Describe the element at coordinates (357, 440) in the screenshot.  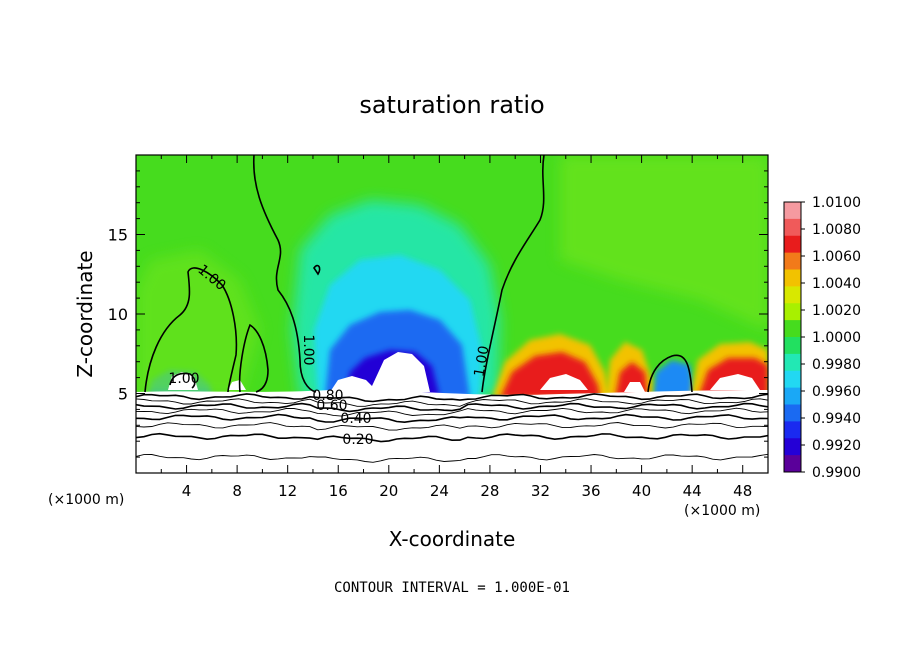
I see `contour-label: 0.20` at that location.